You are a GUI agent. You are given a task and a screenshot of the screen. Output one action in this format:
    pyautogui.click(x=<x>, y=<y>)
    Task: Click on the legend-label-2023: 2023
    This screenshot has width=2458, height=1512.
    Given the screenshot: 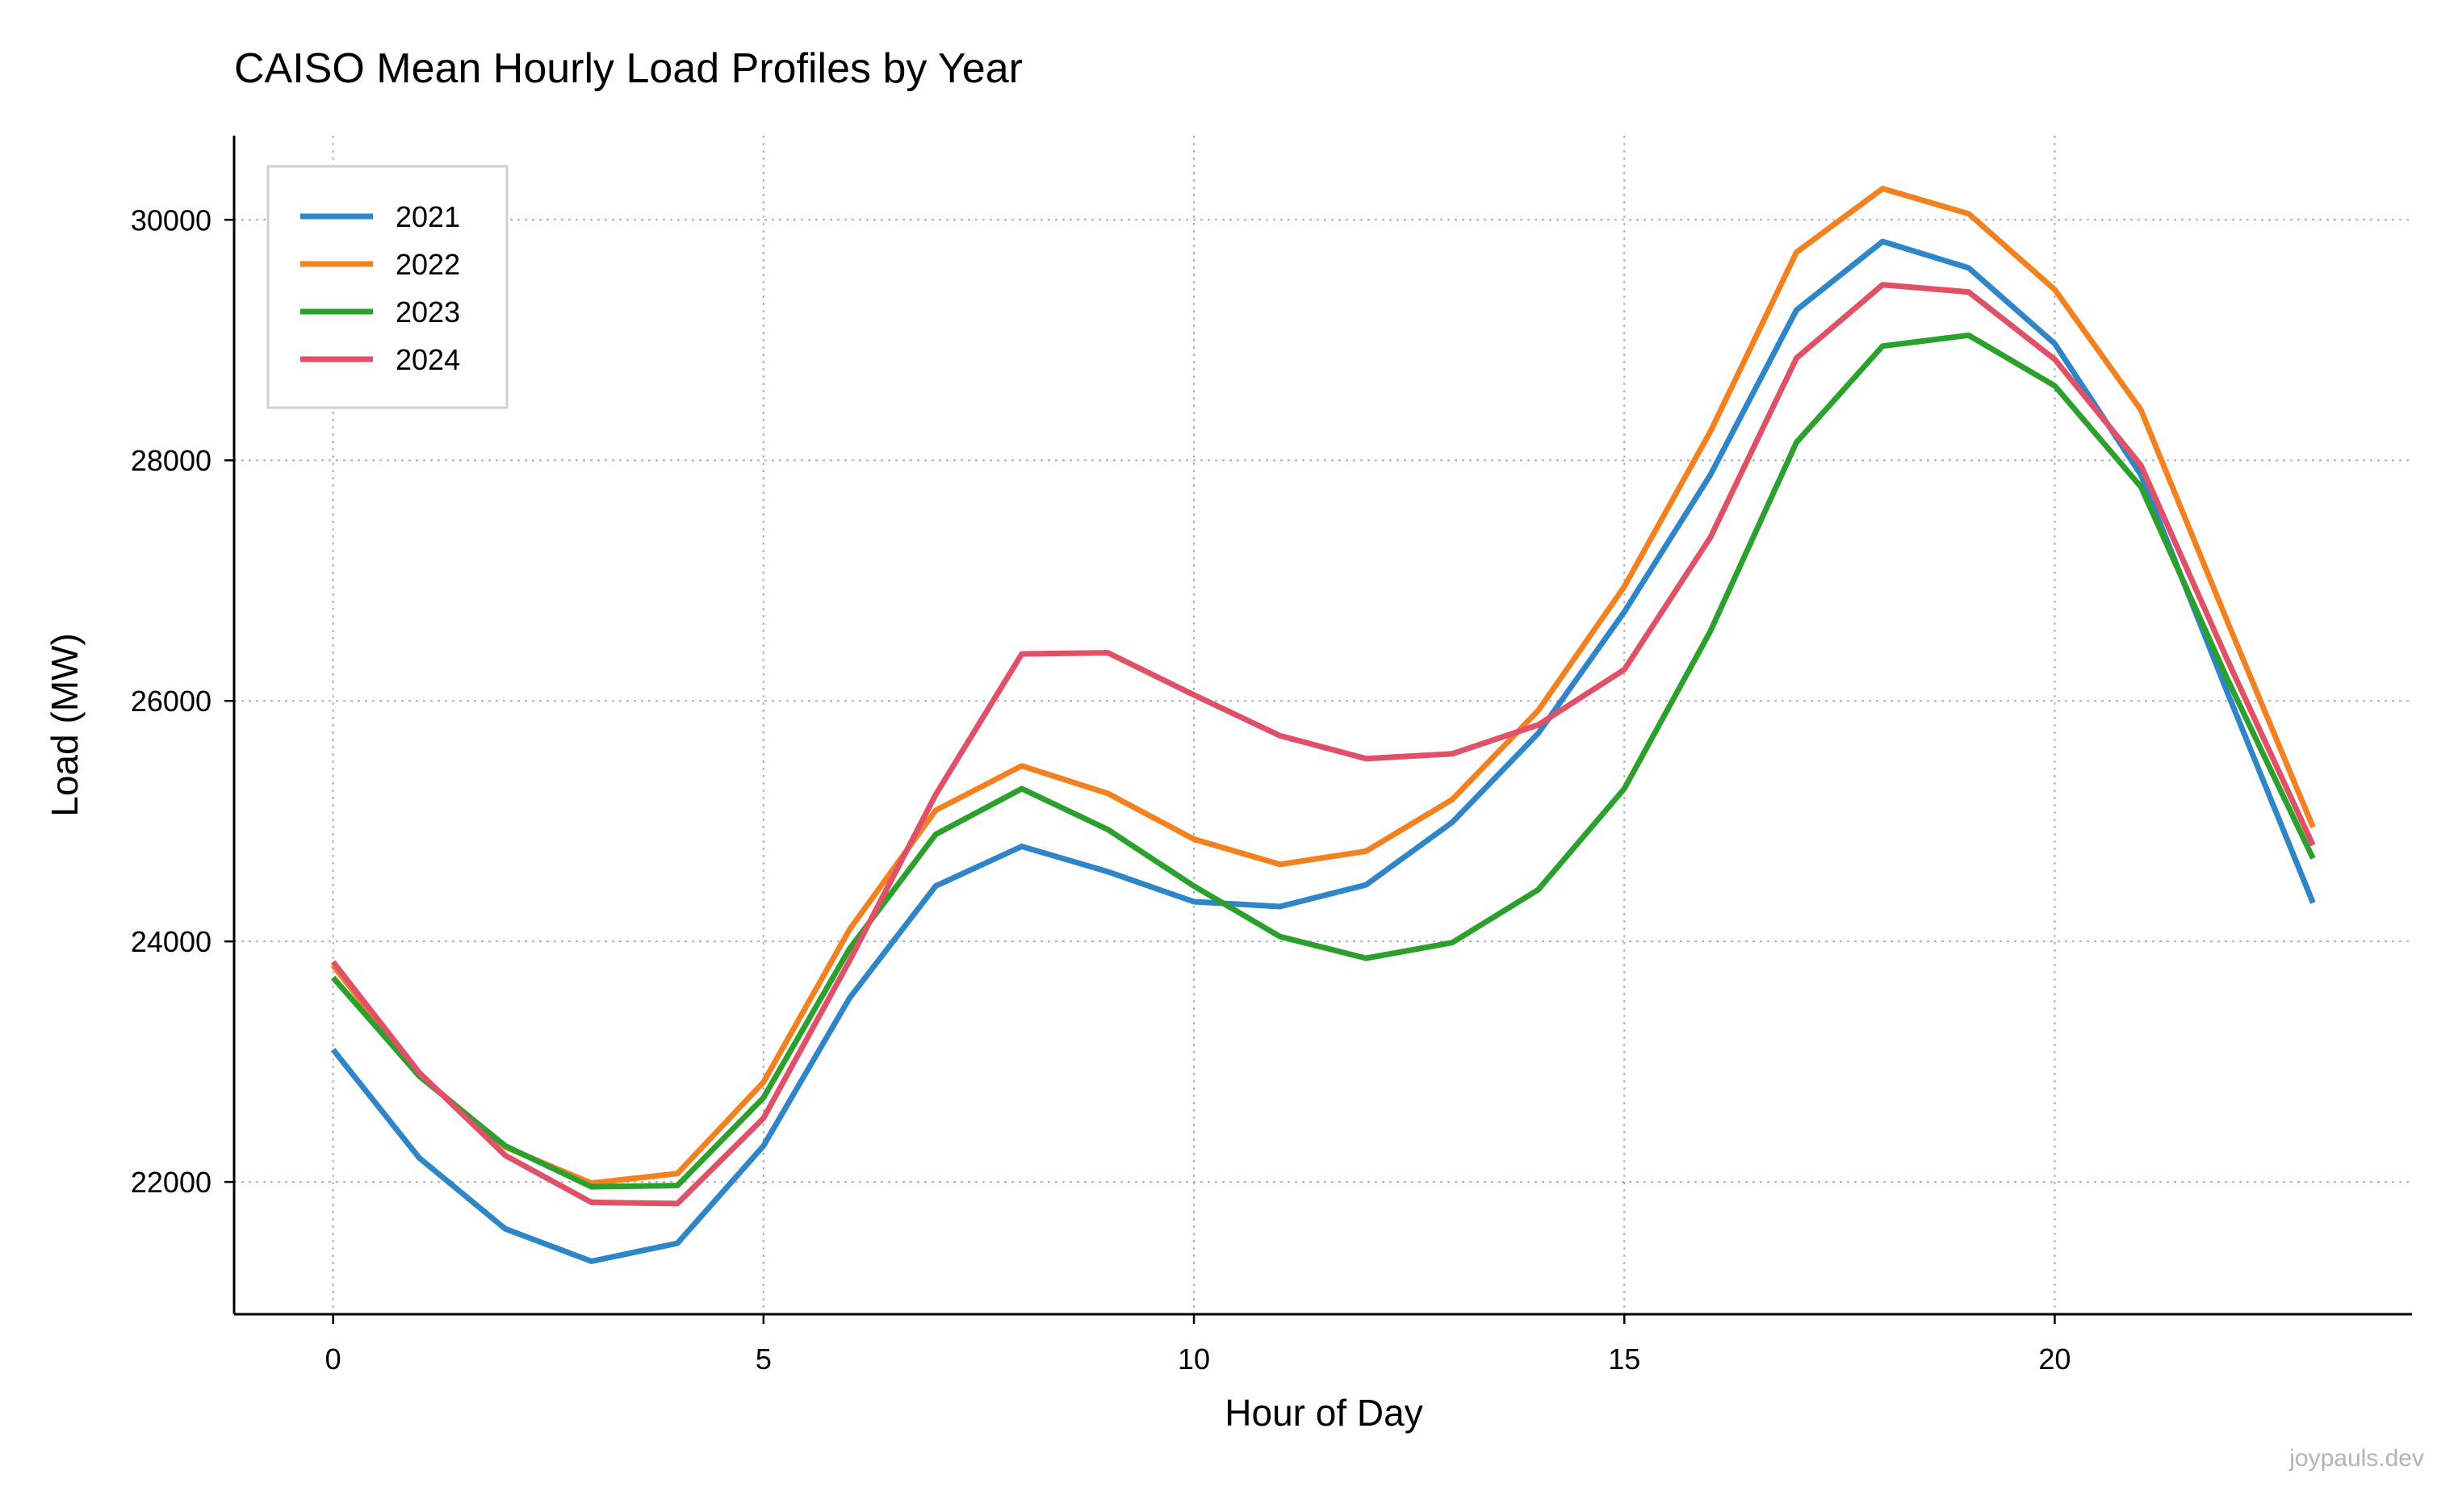 What is the action you would take?
    pyautogui.click(x=428, y=312)
    